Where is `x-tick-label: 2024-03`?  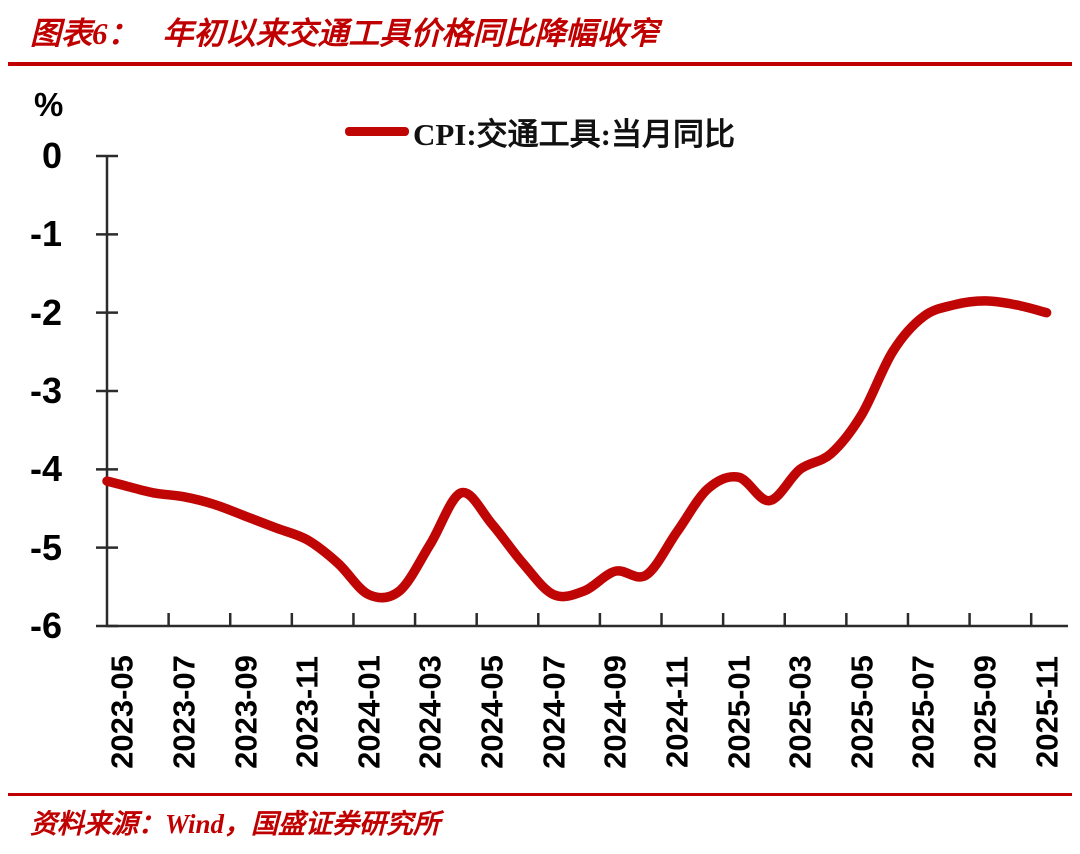
x-tick-label: 2024-03 is located at coordinates (430, 712).